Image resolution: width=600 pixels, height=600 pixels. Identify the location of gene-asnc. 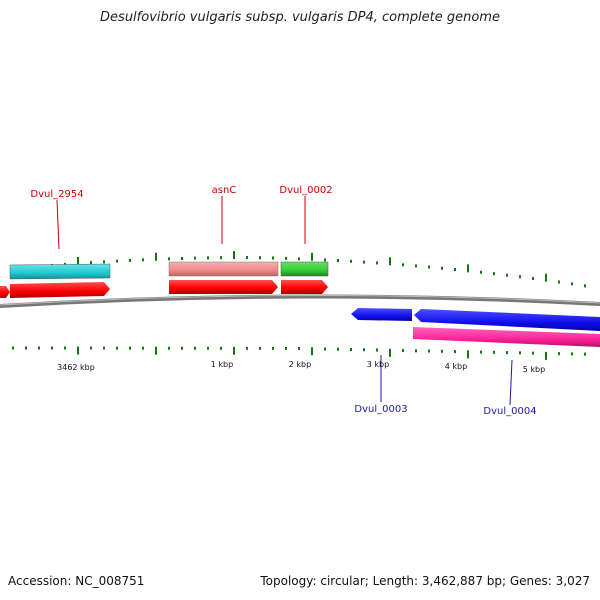
(223, 269).